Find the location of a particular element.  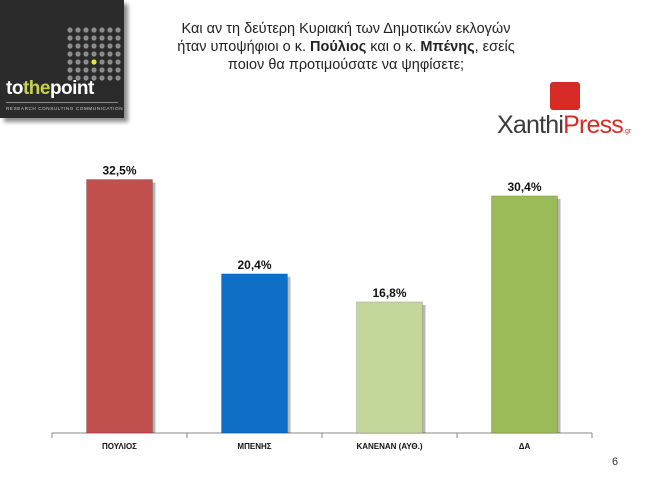

data-label: 30,4% is located at coordinates (524, 187).